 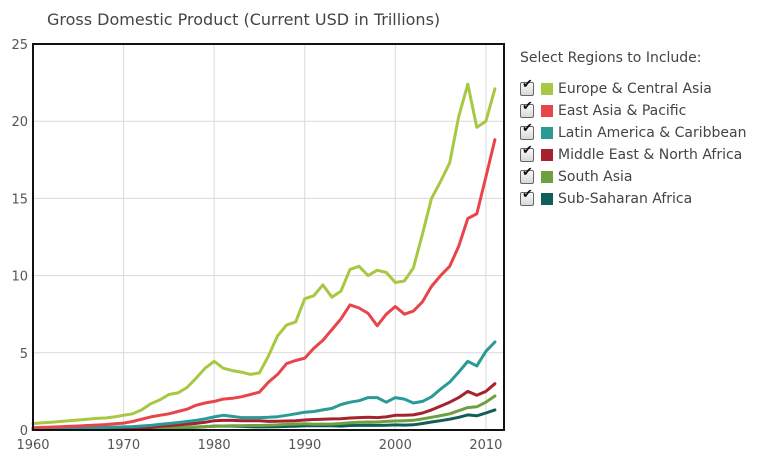 I want to click on x-tick-label: 1980, so click(x=214, y=445).